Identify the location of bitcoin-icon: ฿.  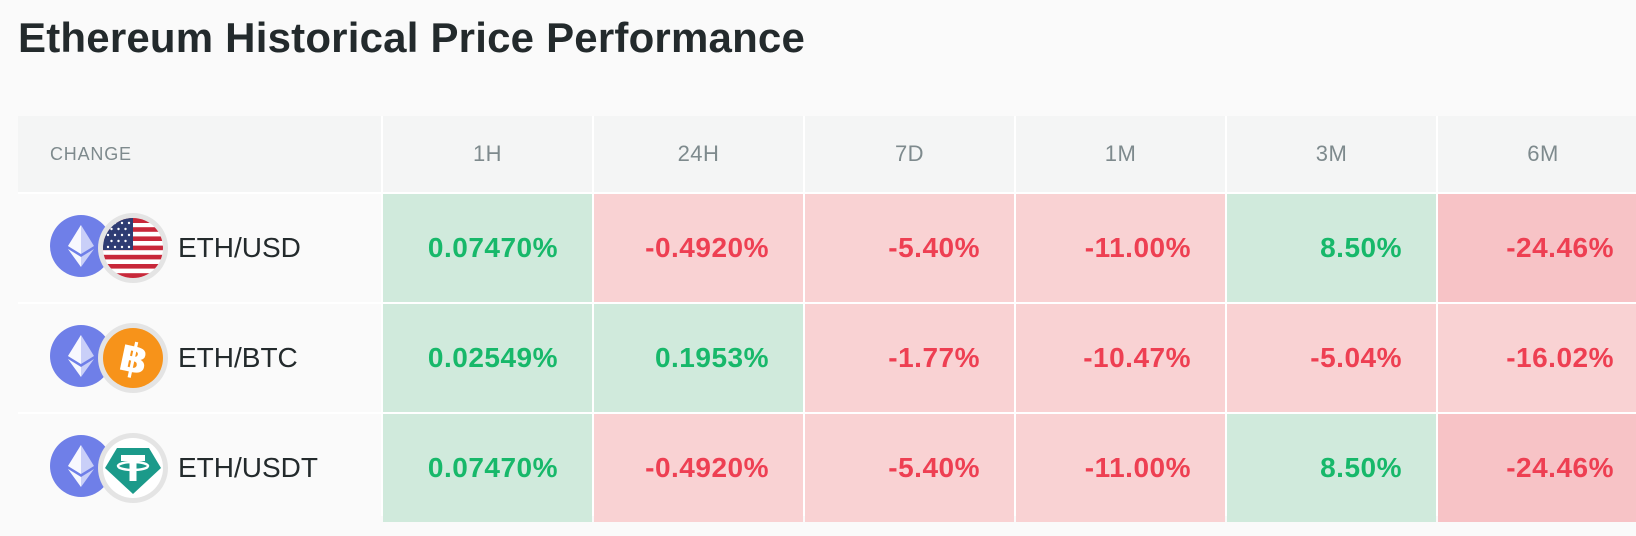
(133, 358).